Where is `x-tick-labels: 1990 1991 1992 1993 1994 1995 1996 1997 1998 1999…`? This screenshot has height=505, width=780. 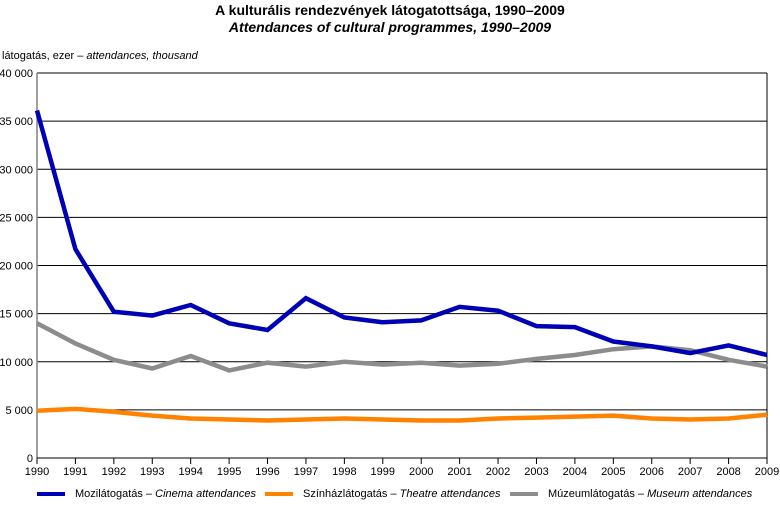
x-tick-labels: 1990 1991 1992 1993 1994 1995 1996 1997 1998 1999… is located at coordinates (402, 472).